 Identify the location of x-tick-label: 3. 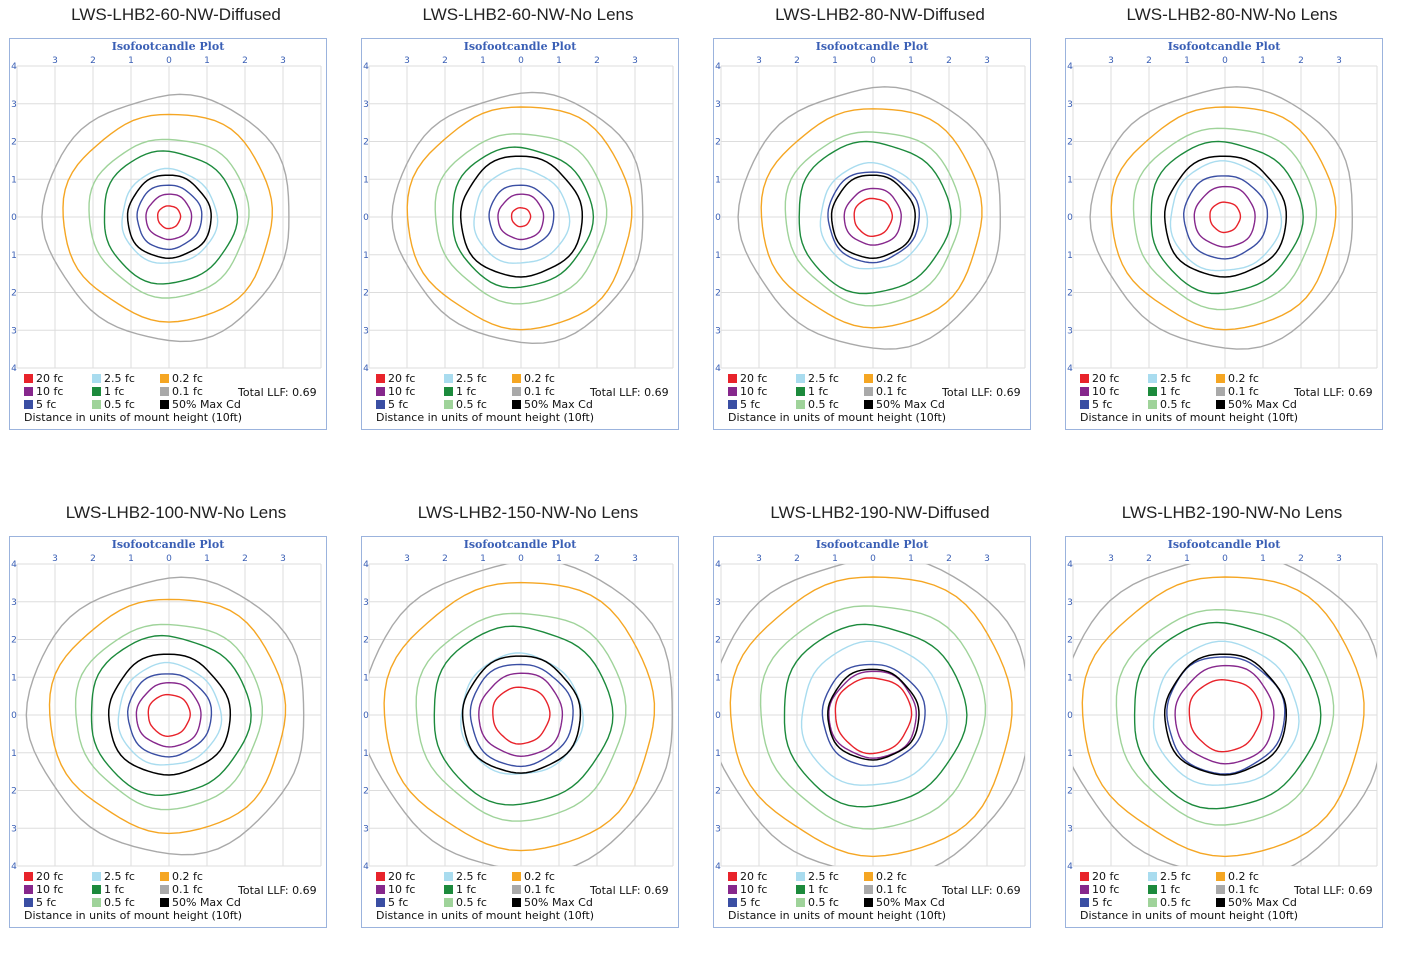
(1339, 61).